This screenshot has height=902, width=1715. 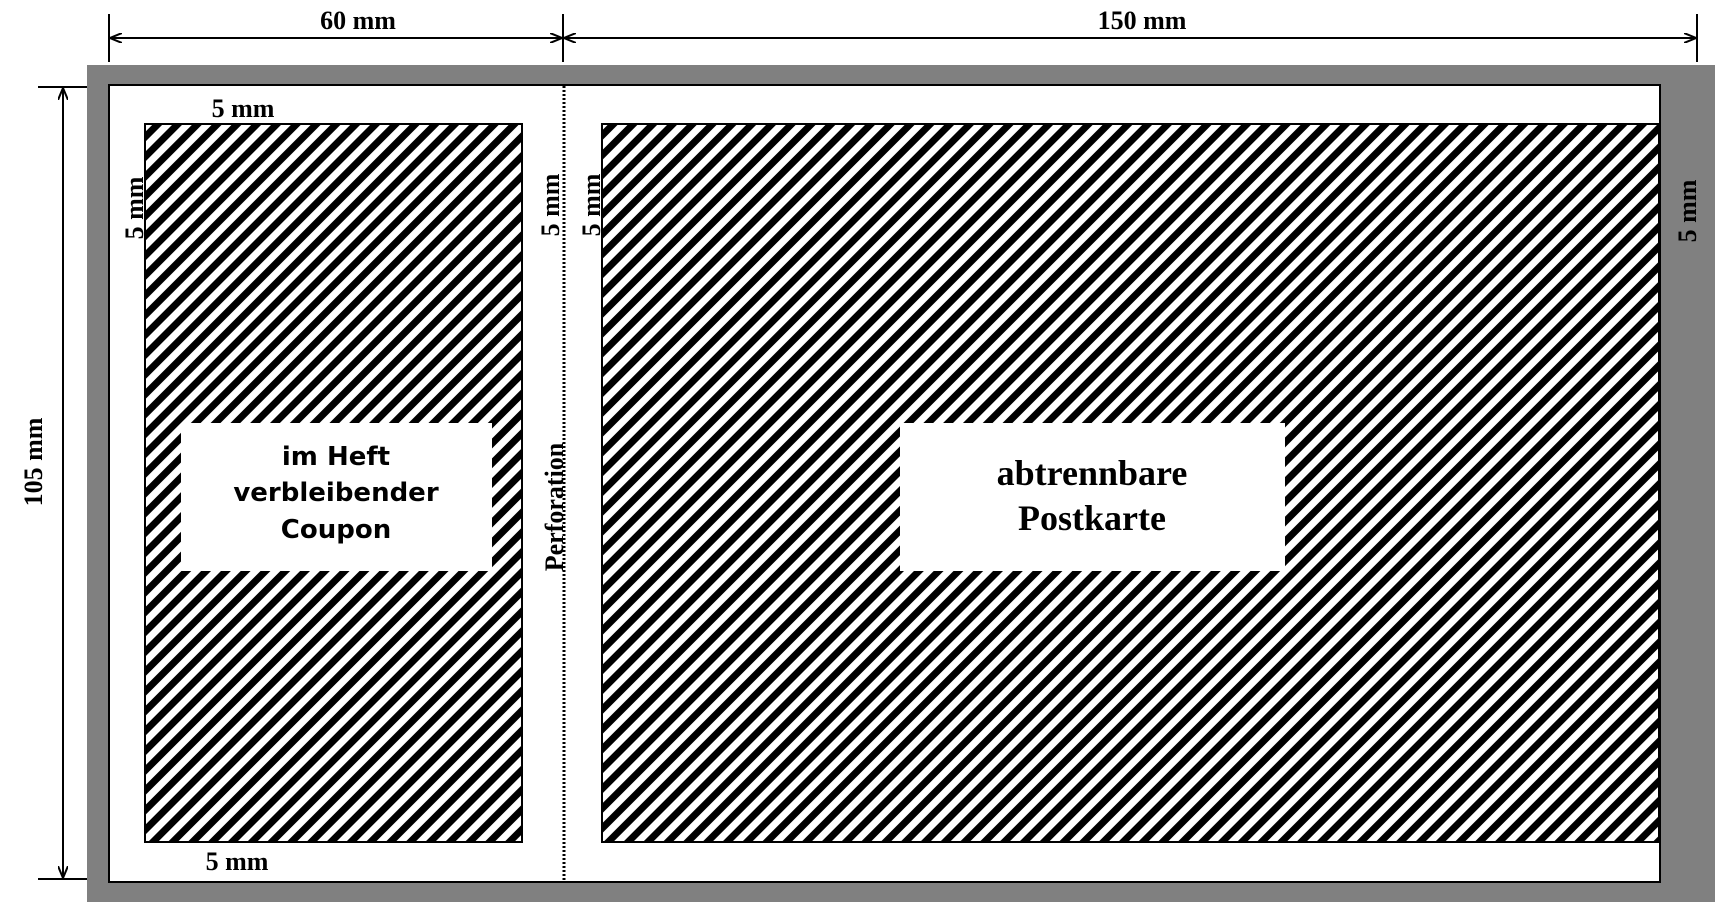 What do you see at coordinates (237, 861) in the screenshot?
I see `coupon-bottom-margin-label: 5 mm` at bounding box center [237, 861].